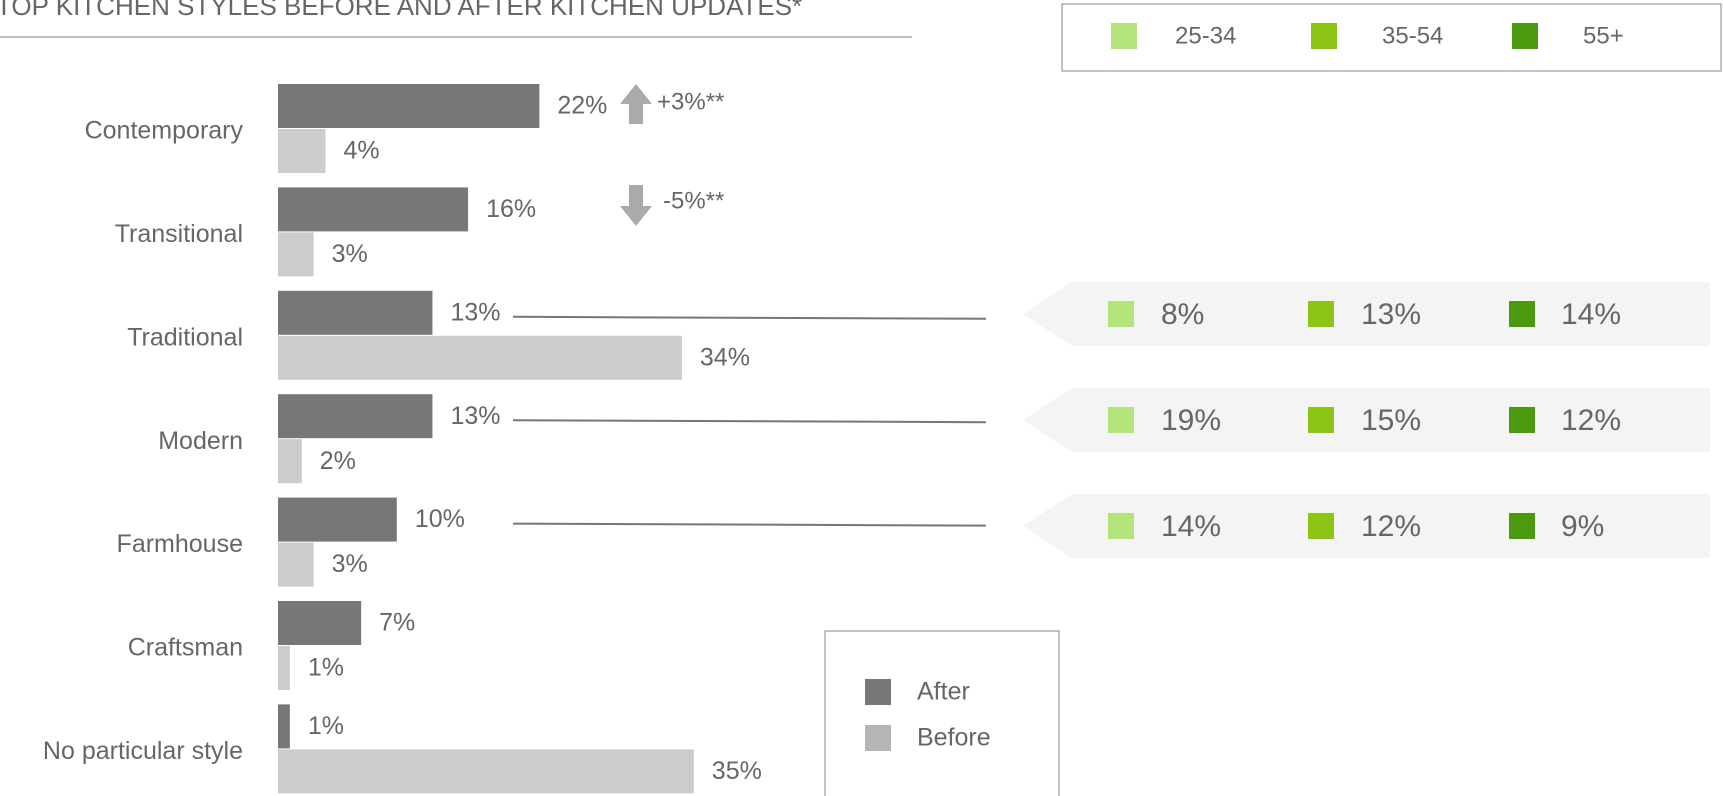 The width and height of the screenshot is (1723, 796). Describe the element at coordinates (164, 131) in the screenshot. I see `category-label: Contemporary` at that location.